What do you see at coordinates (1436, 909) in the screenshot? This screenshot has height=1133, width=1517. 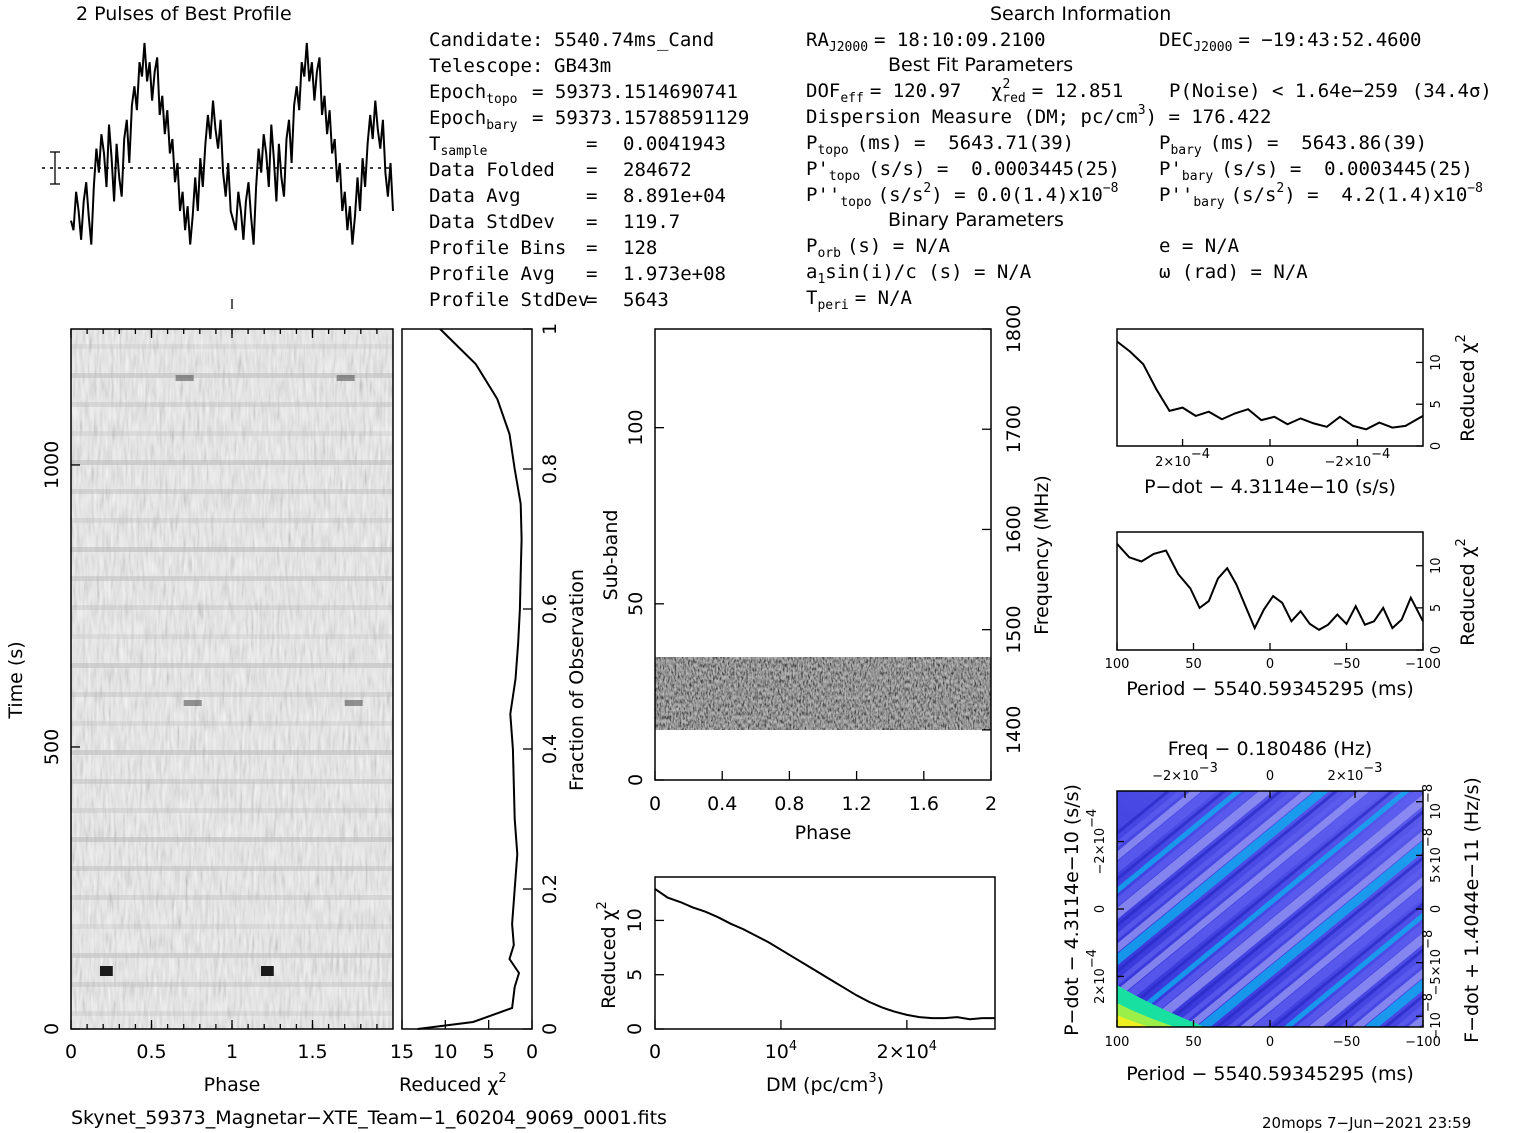 I see `y2-tick-label: 0` at bounding box center [1436, 909].